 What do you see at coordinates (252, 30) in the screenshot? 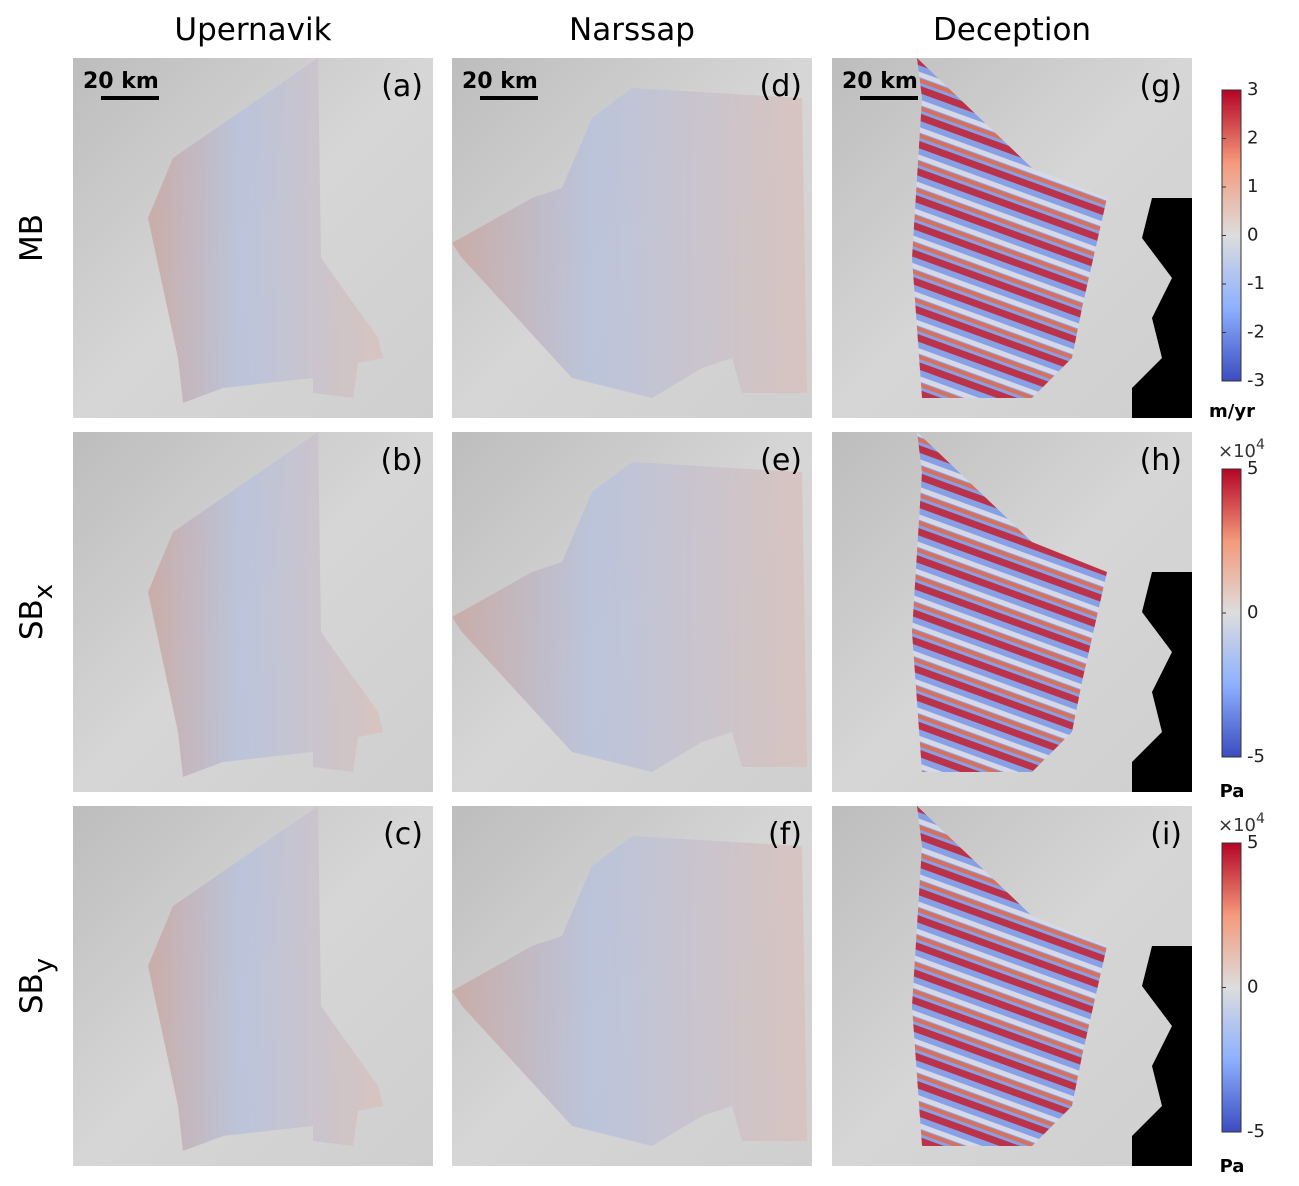
I see `column-title: Upernavik` at bounding box center [252, 30].